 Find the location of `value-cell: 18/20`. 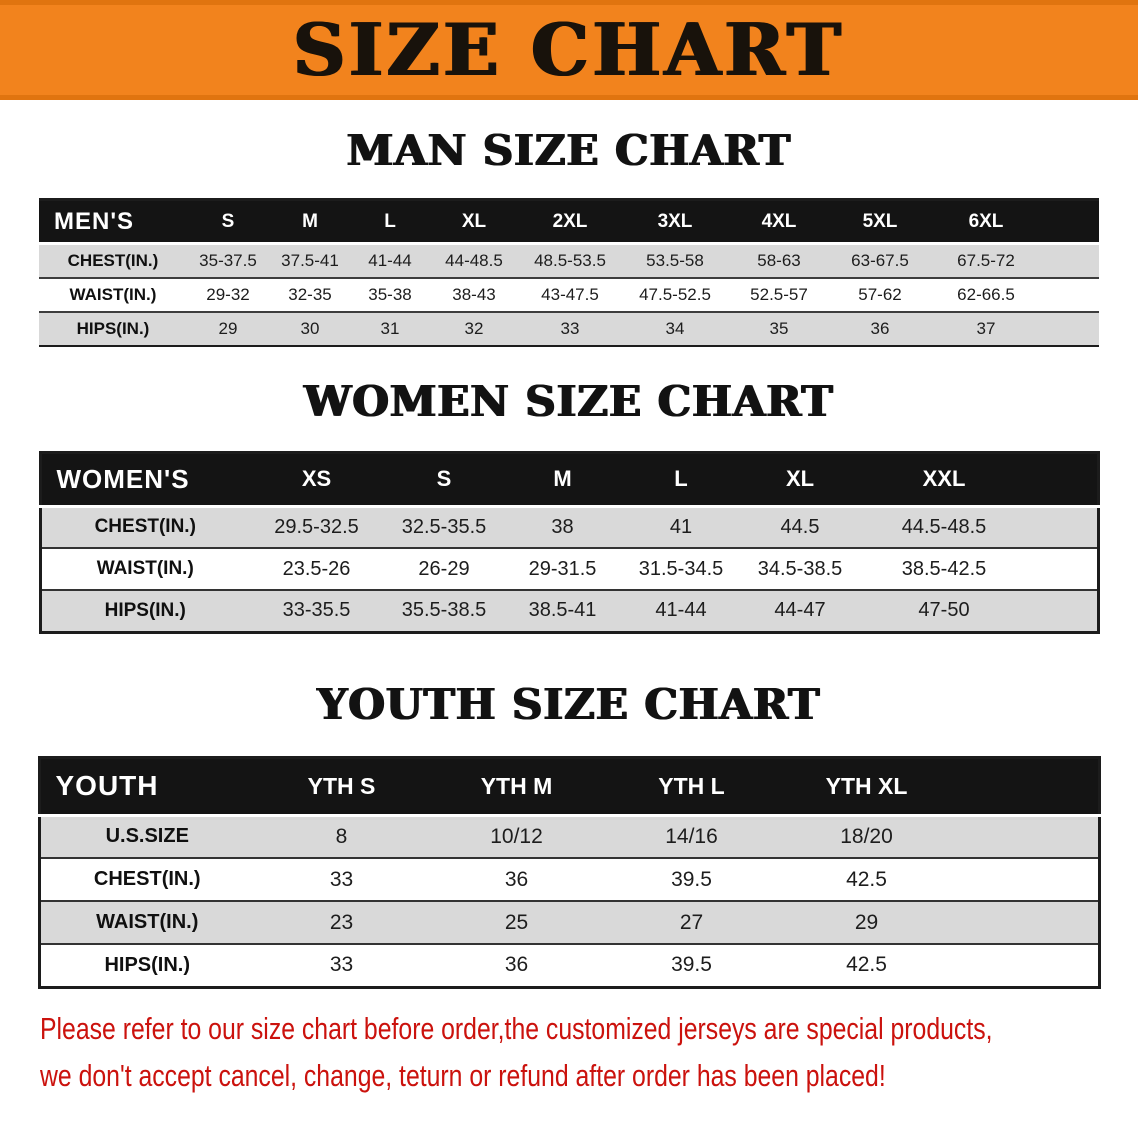

value-cell: 18/20 is located at coordinates (866, 836).